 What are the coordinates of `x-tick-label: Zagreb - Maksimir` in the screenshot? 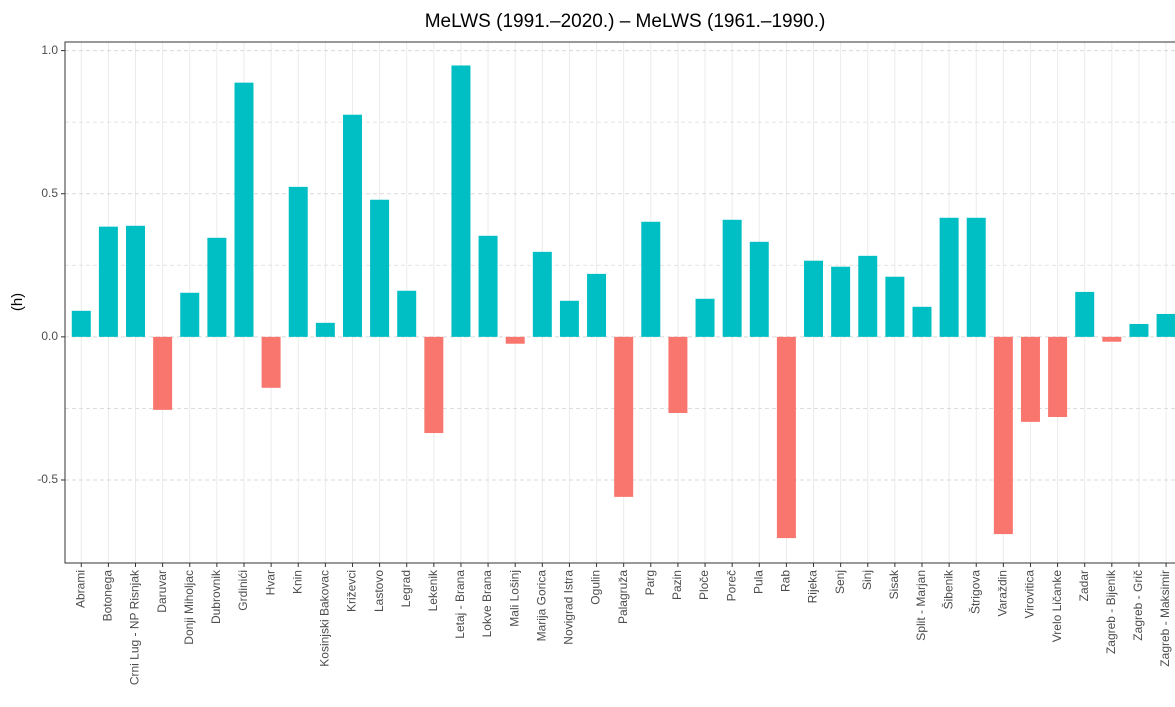 It's located at (1165, 618).